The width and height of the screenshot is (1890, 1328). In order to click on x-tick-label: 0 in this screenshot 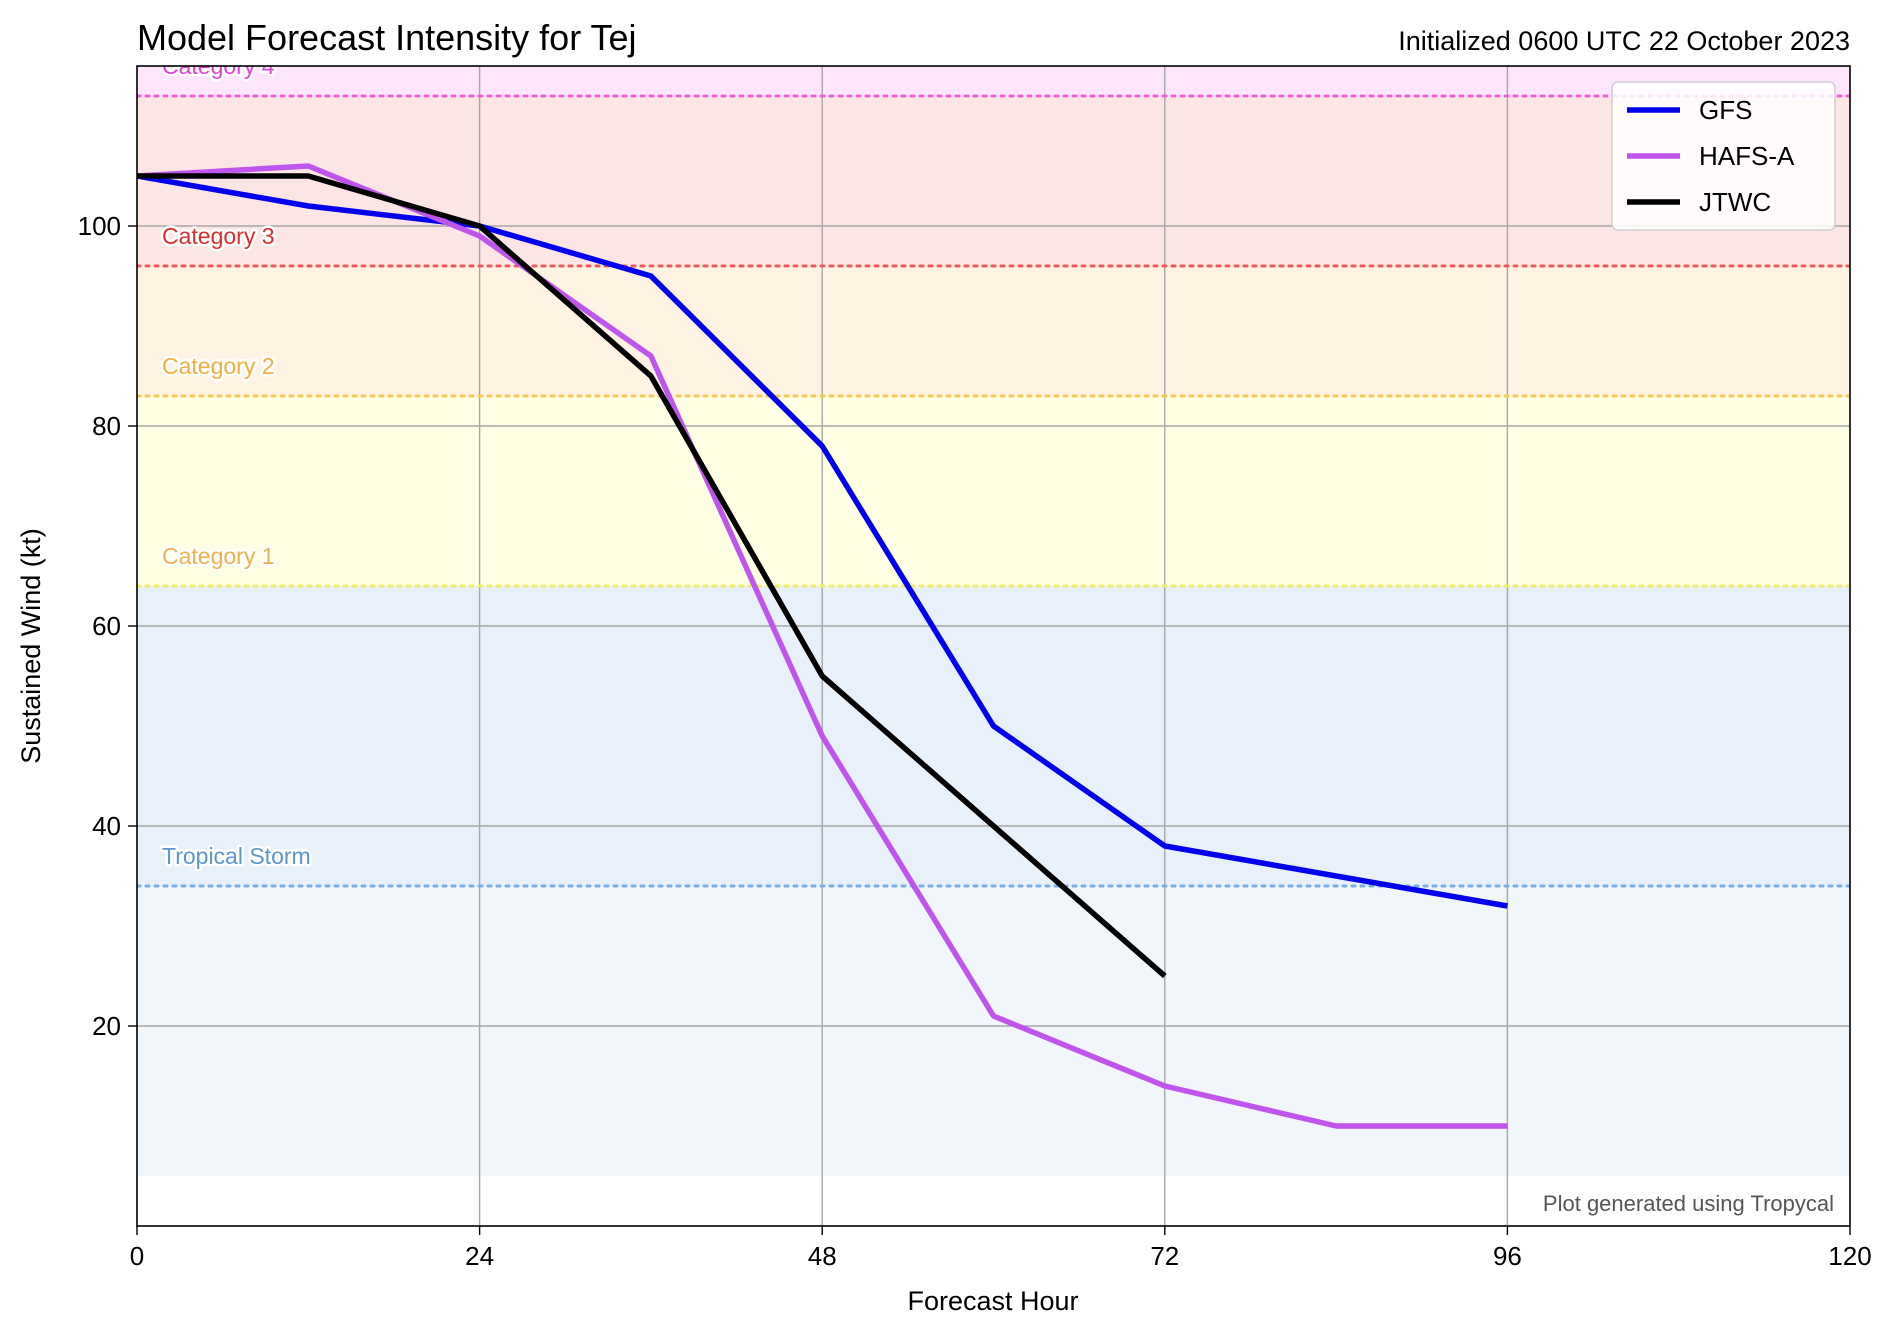, I will do `click(137, 1256)`.